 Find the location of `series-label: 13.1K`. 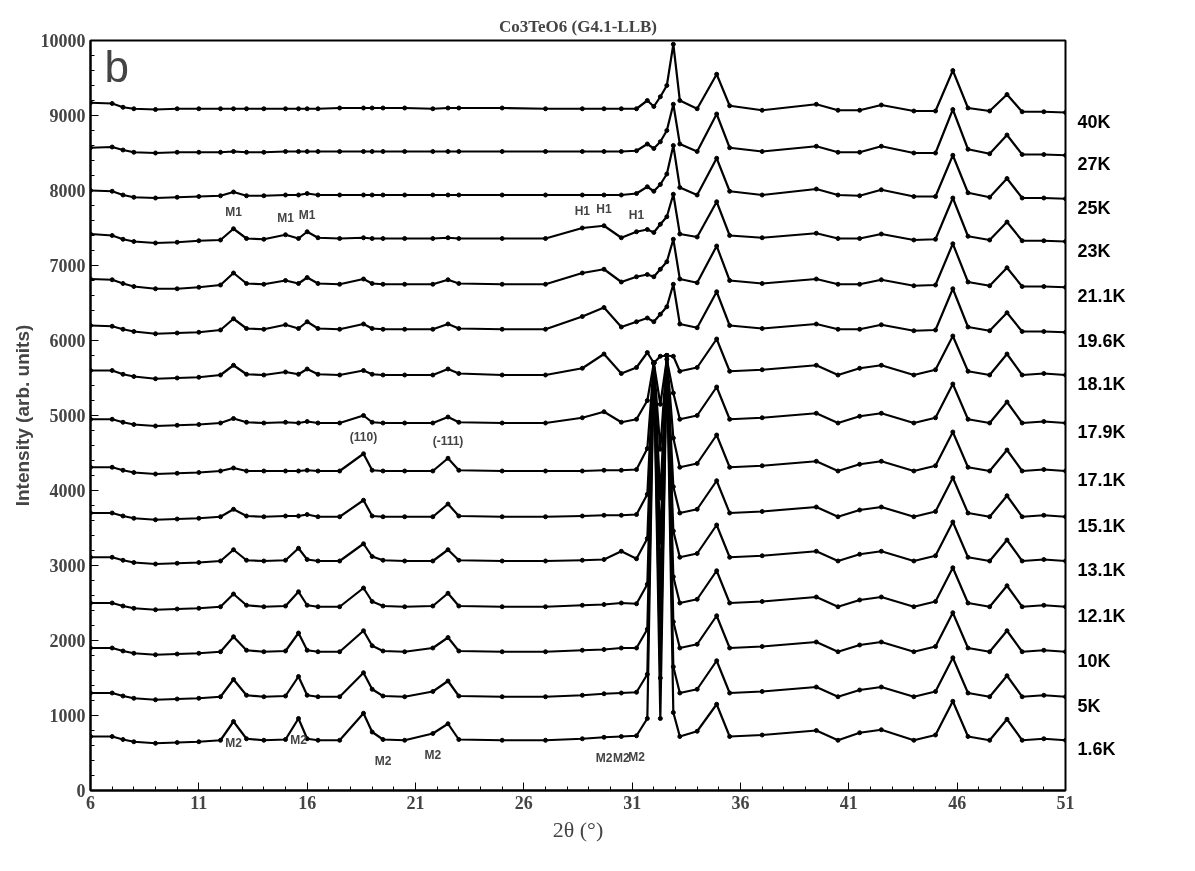

series-label: 13.1K is located at coordinates (1101, 570).